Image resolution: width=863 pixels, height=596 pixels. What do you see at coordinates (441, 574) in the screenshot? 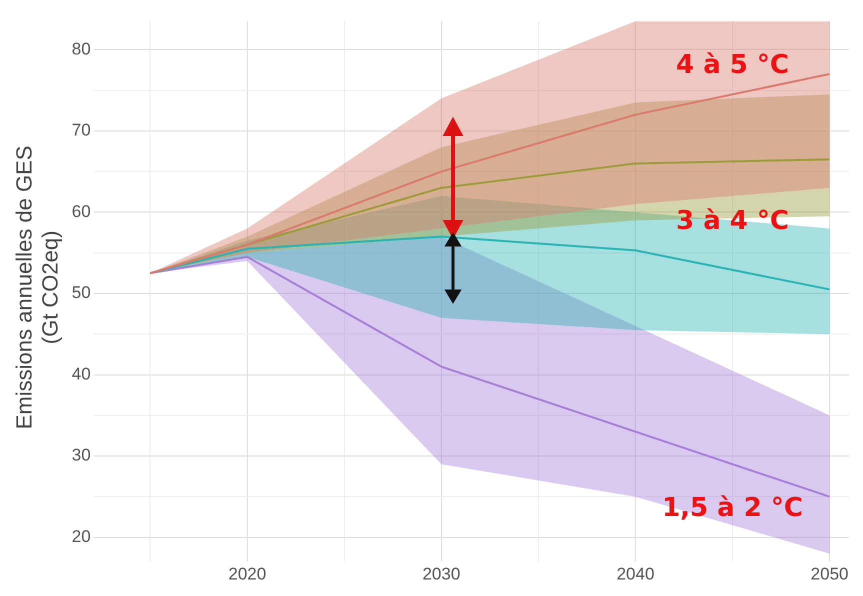
I see `x-tick-label: 2030` at bounding box center [441, 574].